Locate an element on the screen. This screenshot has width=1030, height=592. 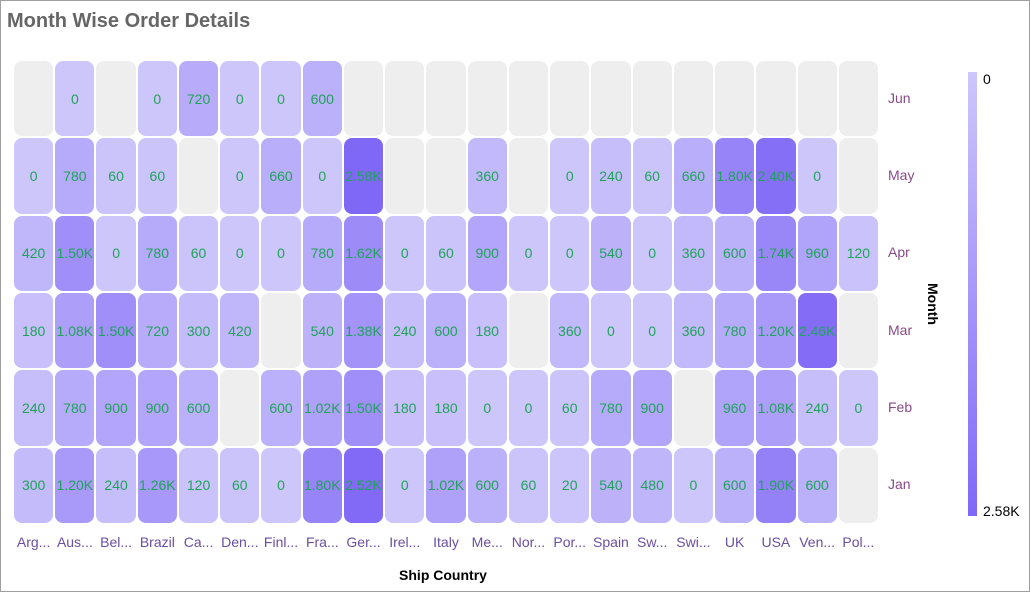
heatmap-cell: 2.52K is located at coordinates (363, 485).